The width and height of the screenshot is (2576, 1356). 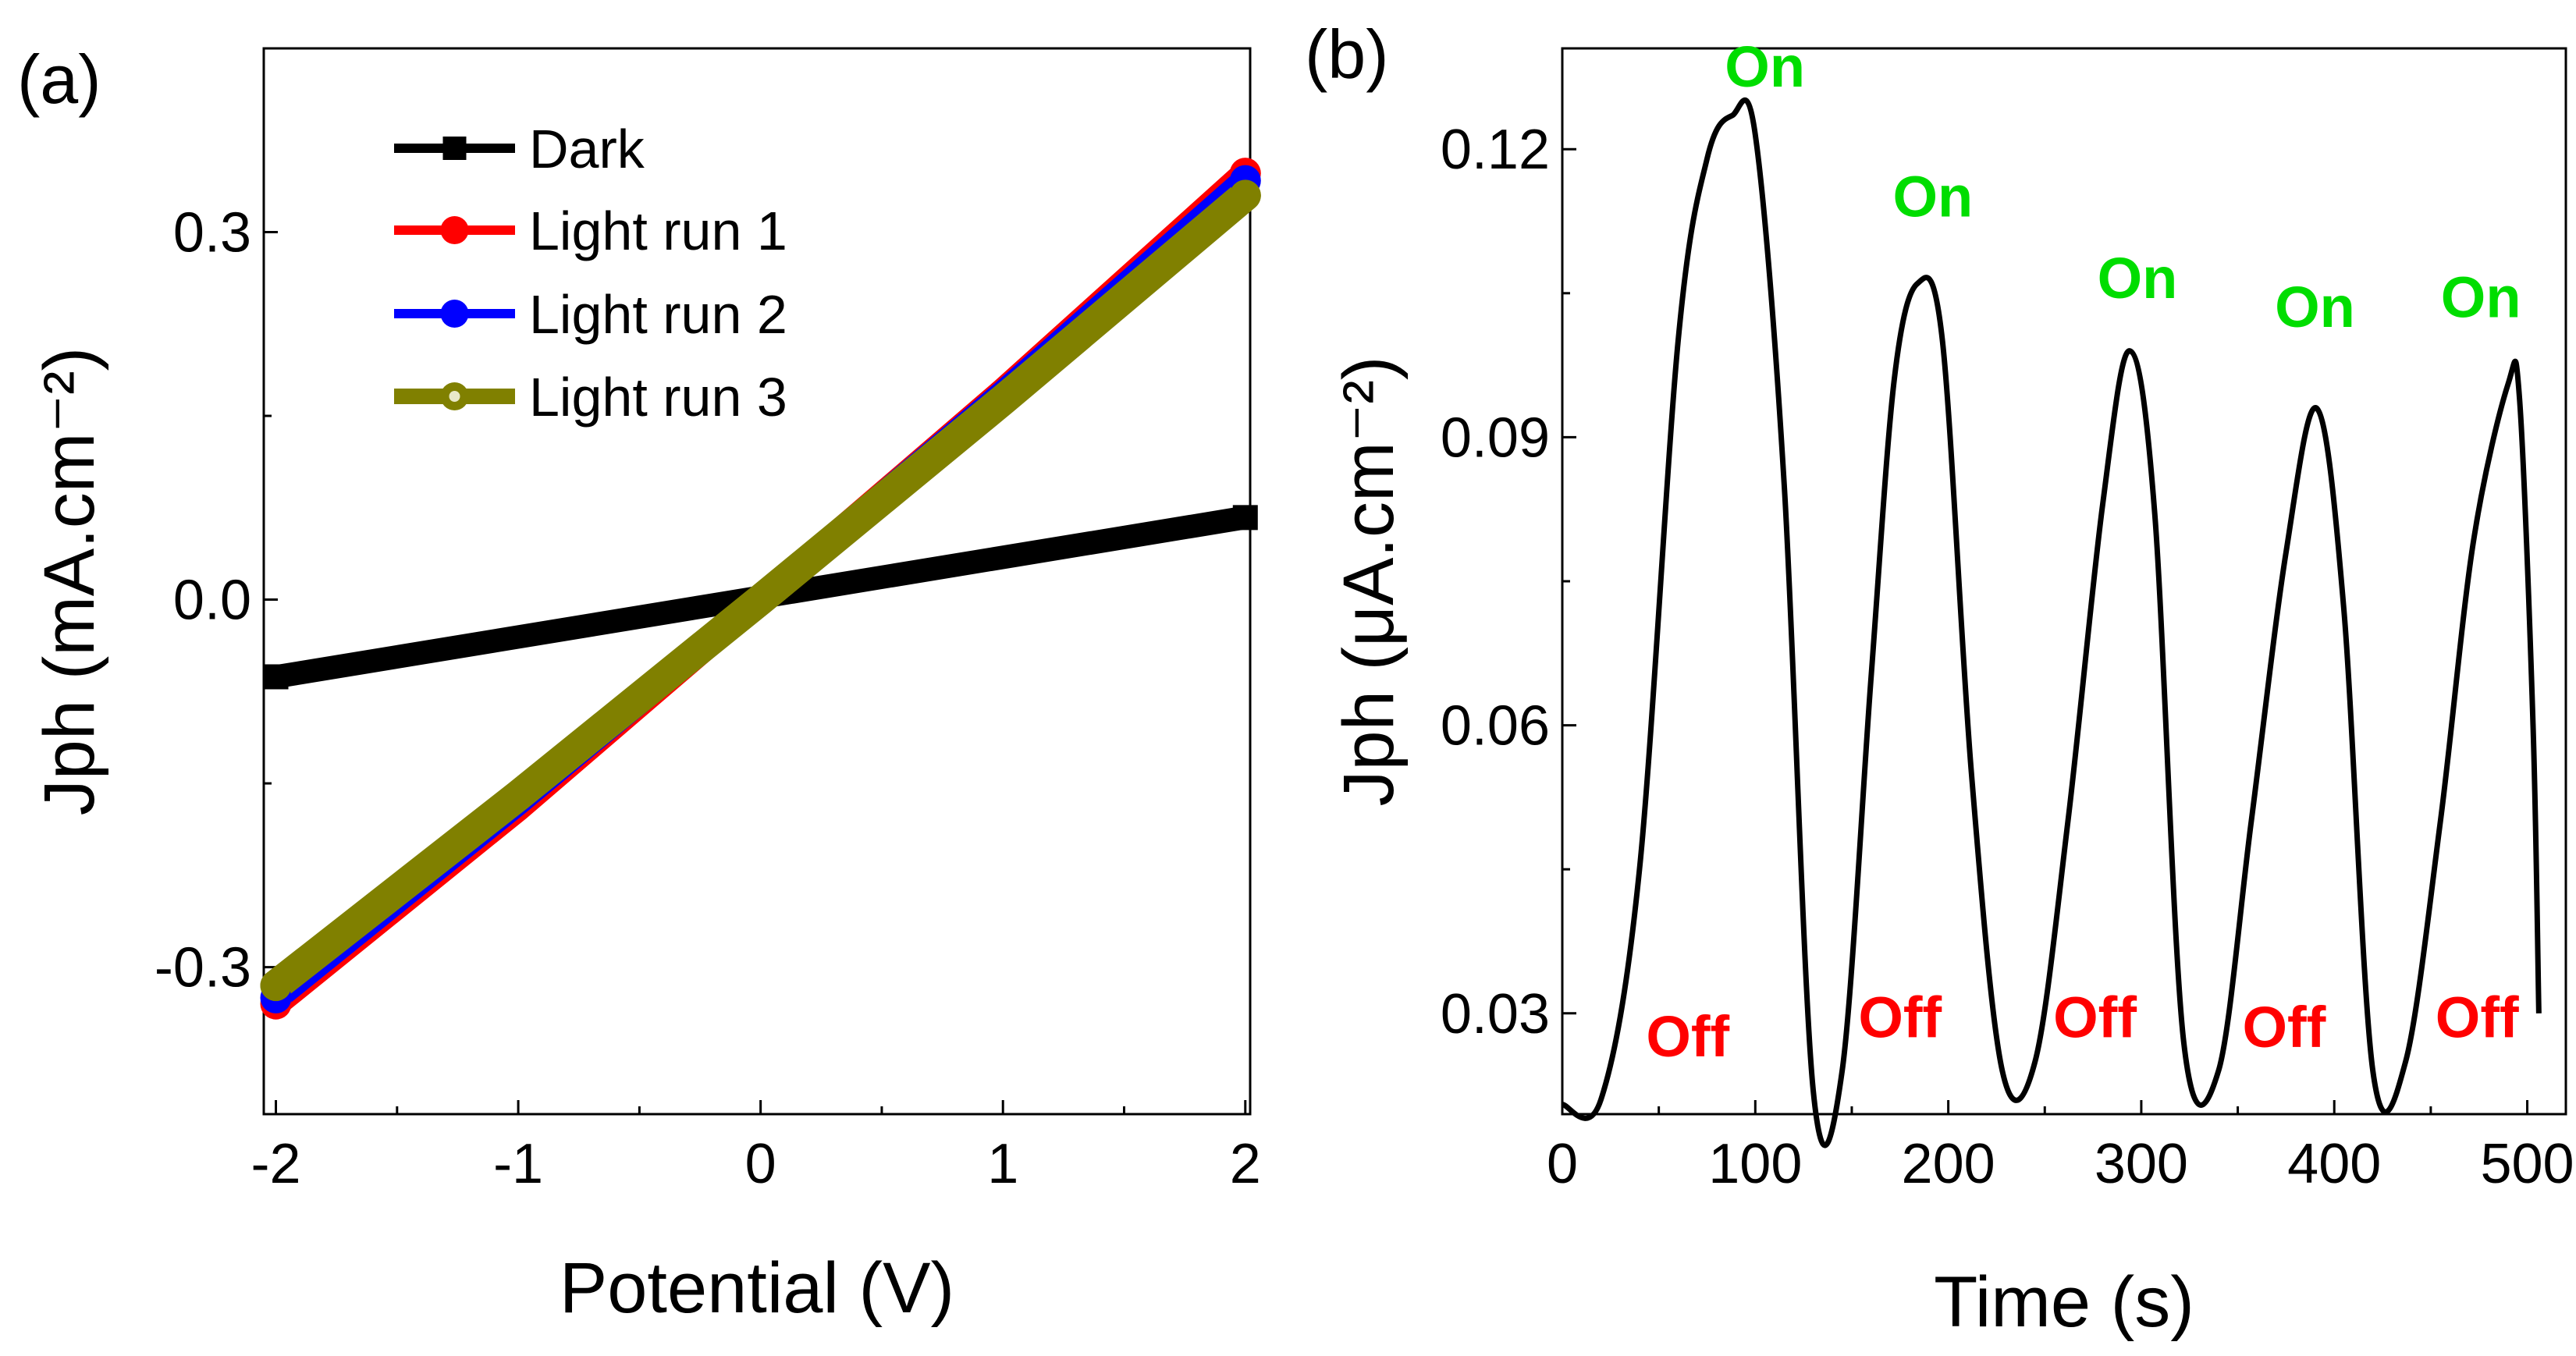 What do you see at coordinates (1245, 1164) in the screenshot?
I see `x-tick-label: 2` at bounding box center [1245, 1164].